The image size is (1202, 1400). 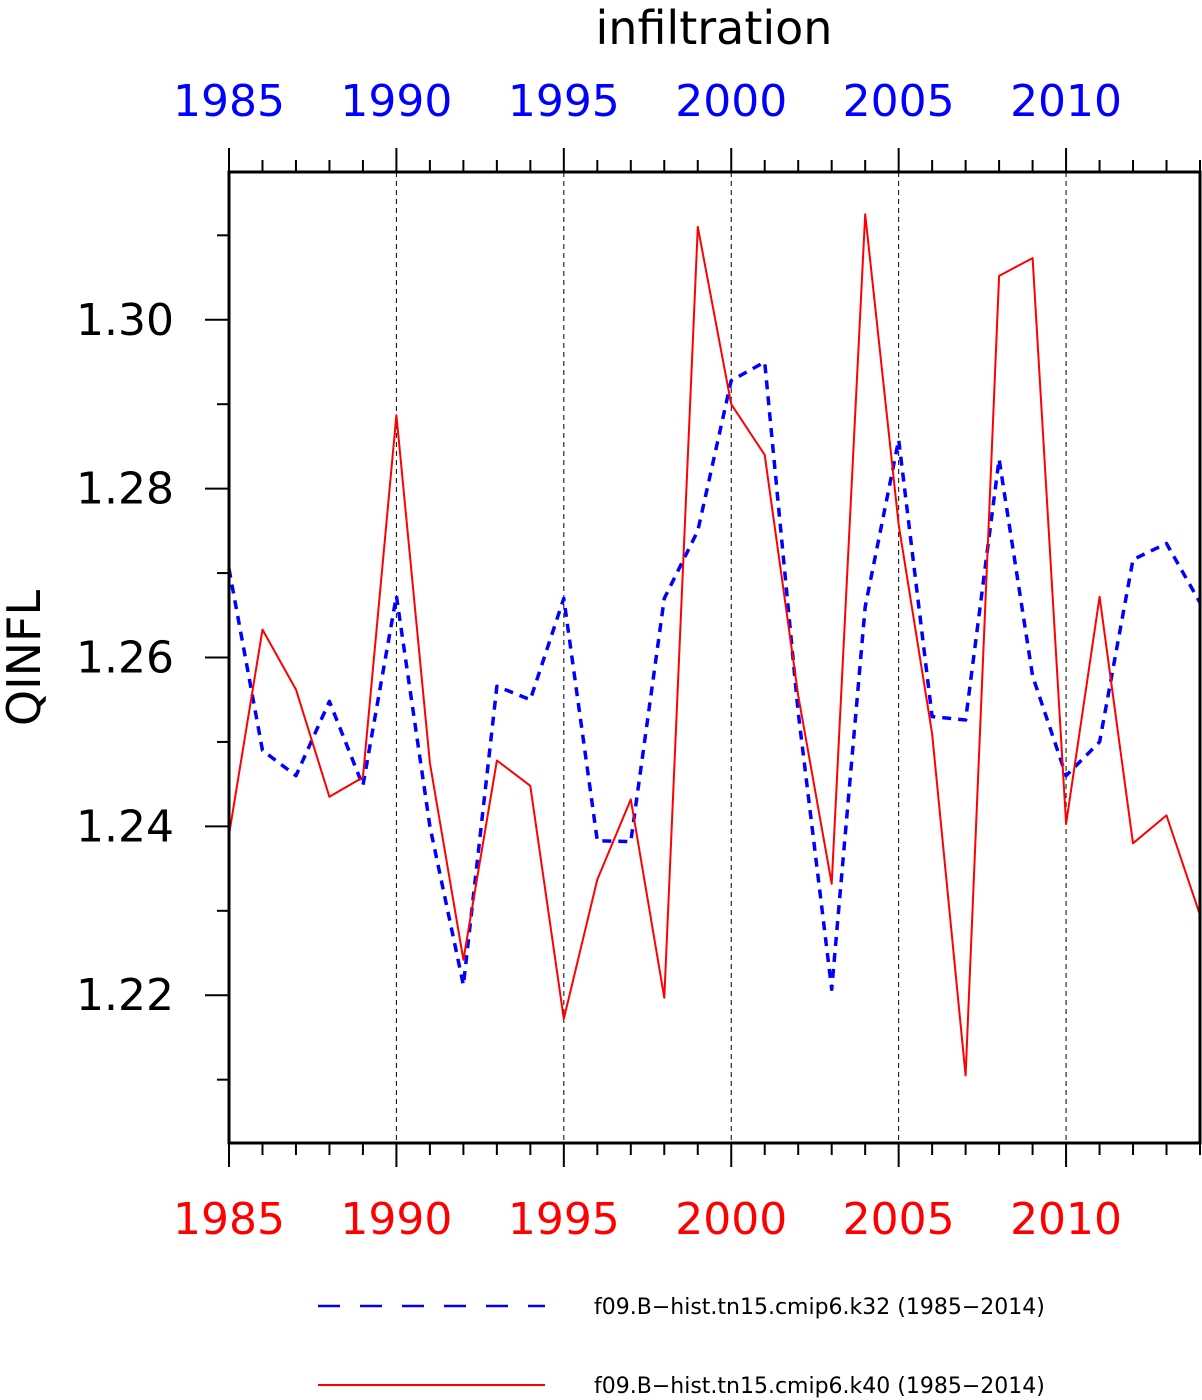 I want to click on y-axis-label: QINFL, so click(x=25, y=657).